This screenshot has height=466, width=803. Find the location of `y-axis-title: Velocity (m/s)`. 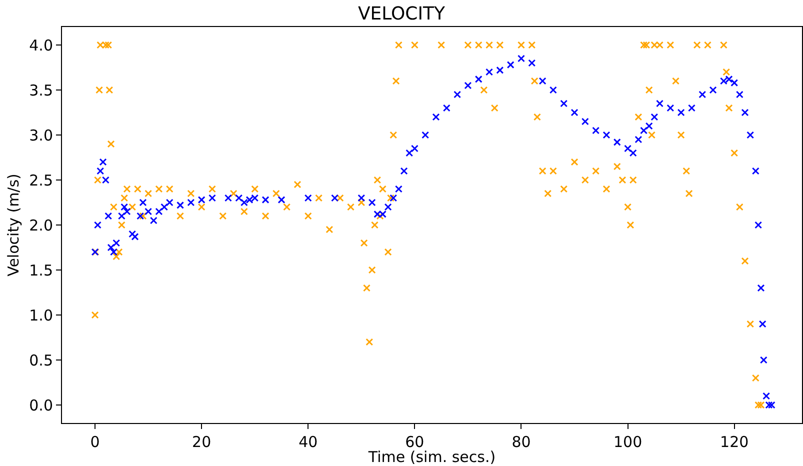

y-axis-title: Velocity (m/s) is located at coordinates (13, 225).